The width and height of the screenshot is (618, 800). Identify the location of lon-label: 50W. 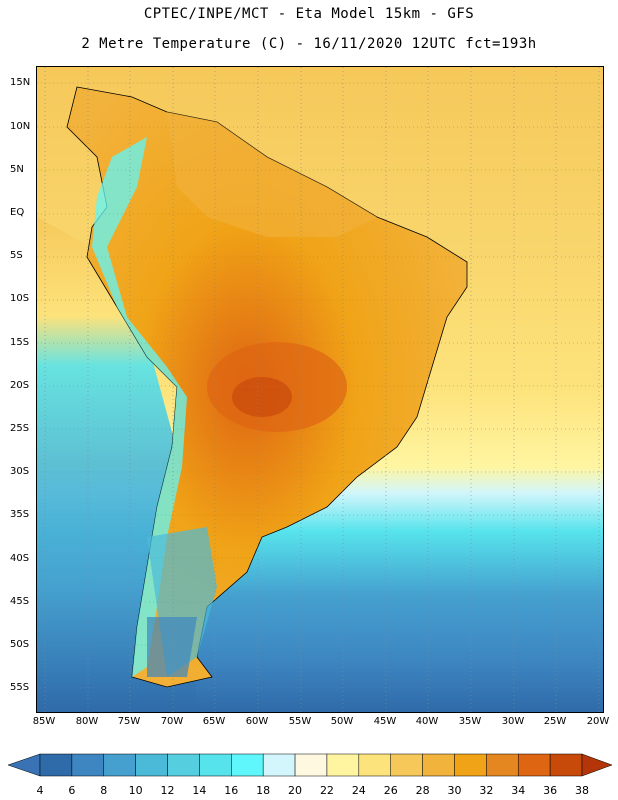
(342, 721).